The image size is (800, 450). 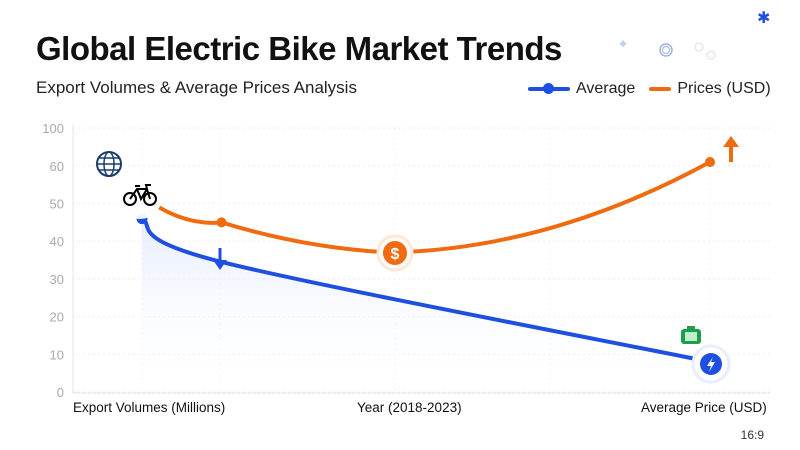 I want to click on bicycle-icon, so click(x=140, y=197).